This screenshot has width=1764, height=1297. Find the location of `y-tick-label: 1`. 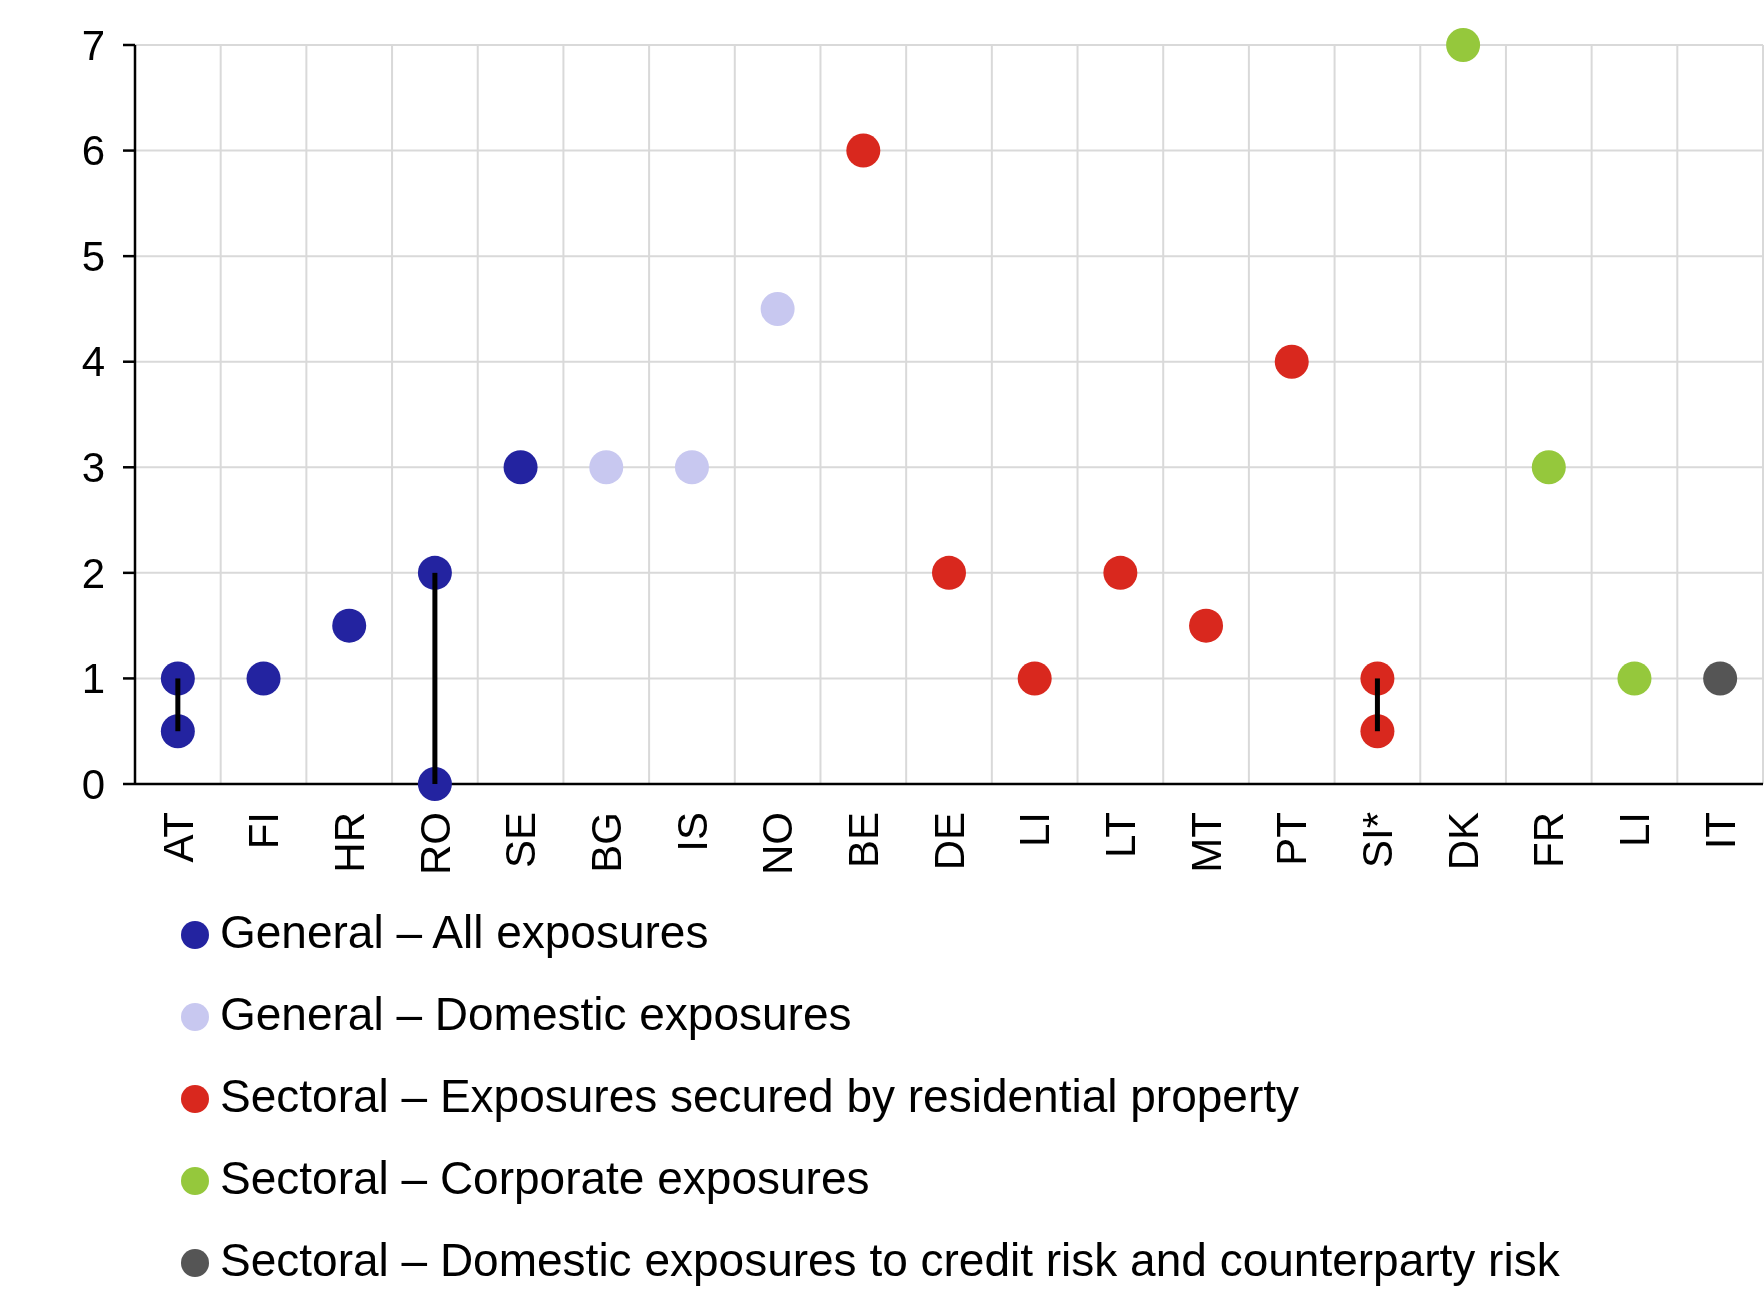

y-tick-label: 1 is located at coordinates (93, 679).